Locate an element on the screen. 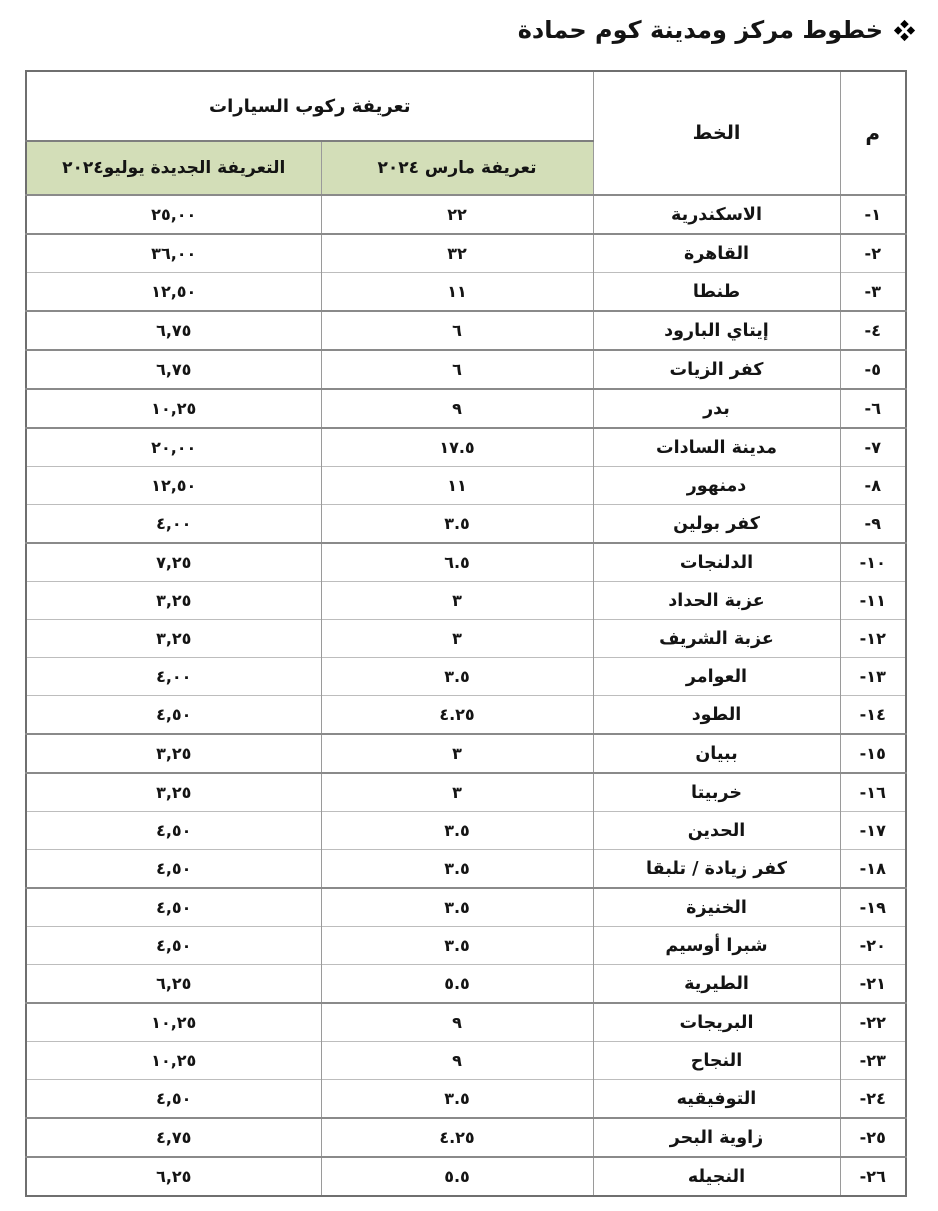 This screenshot has height=1211, width=938. cell-line-name: شبرا أوسيم is located at coordinates (716, 945).